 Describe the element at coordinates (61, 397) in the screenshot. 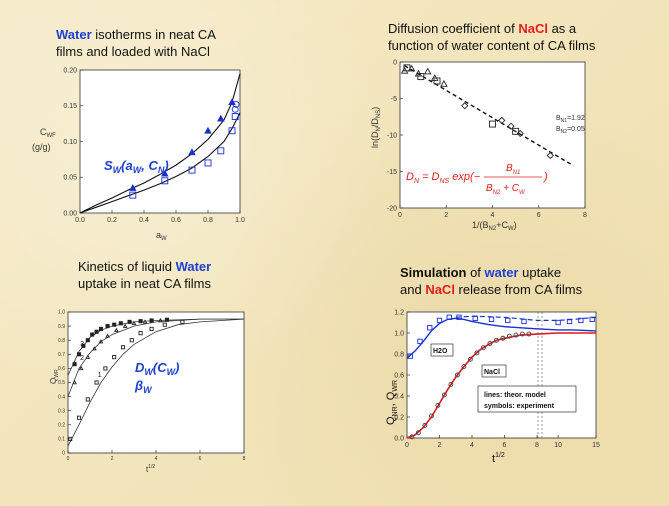

I see `y-tick-label: 0.4` at that location.